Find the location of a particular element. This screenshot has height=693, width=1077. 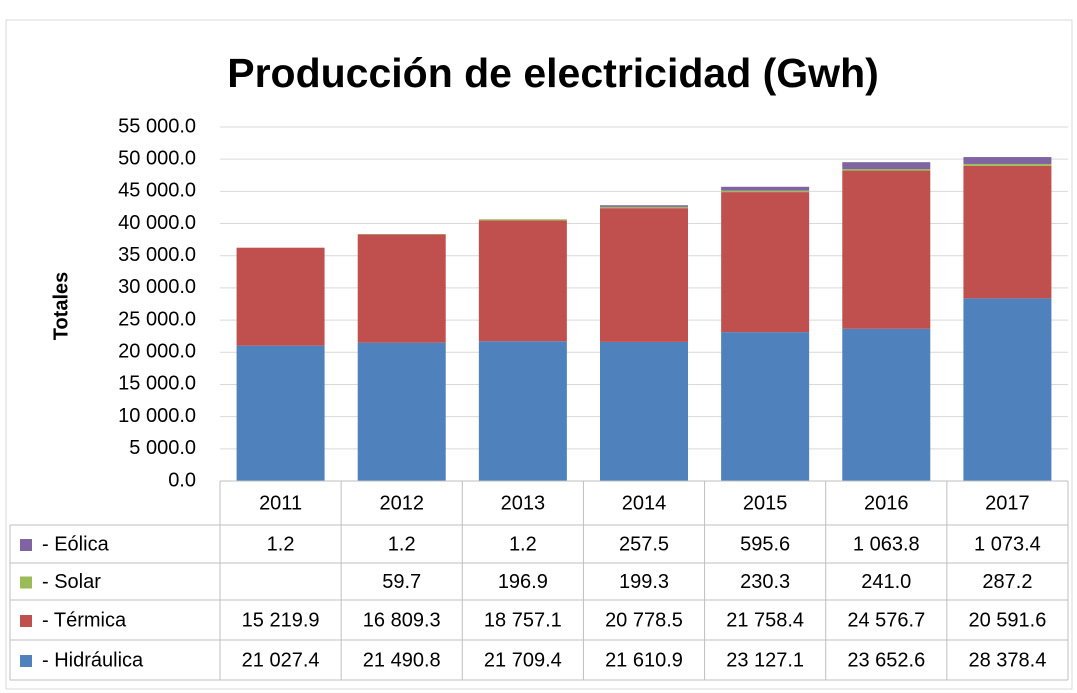

data-label: 595.6 is located at coordinates (765, 544).